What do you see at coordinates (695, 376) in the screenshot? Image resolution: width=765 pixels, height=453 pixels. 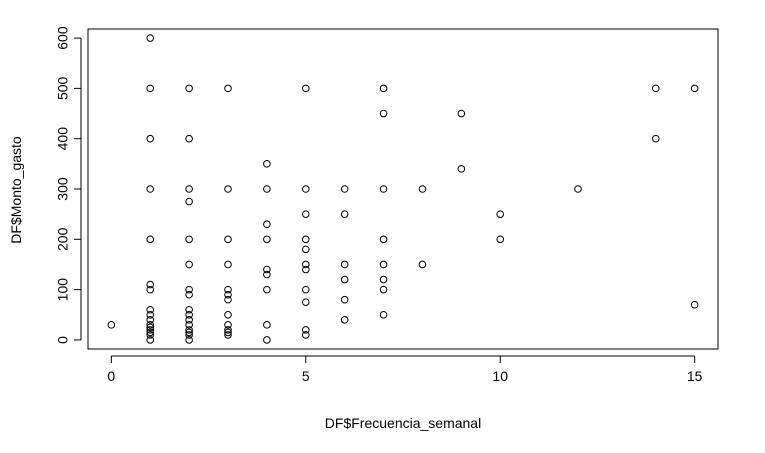 I see `x-tick-label: 15` at bounding box center [695, 376].